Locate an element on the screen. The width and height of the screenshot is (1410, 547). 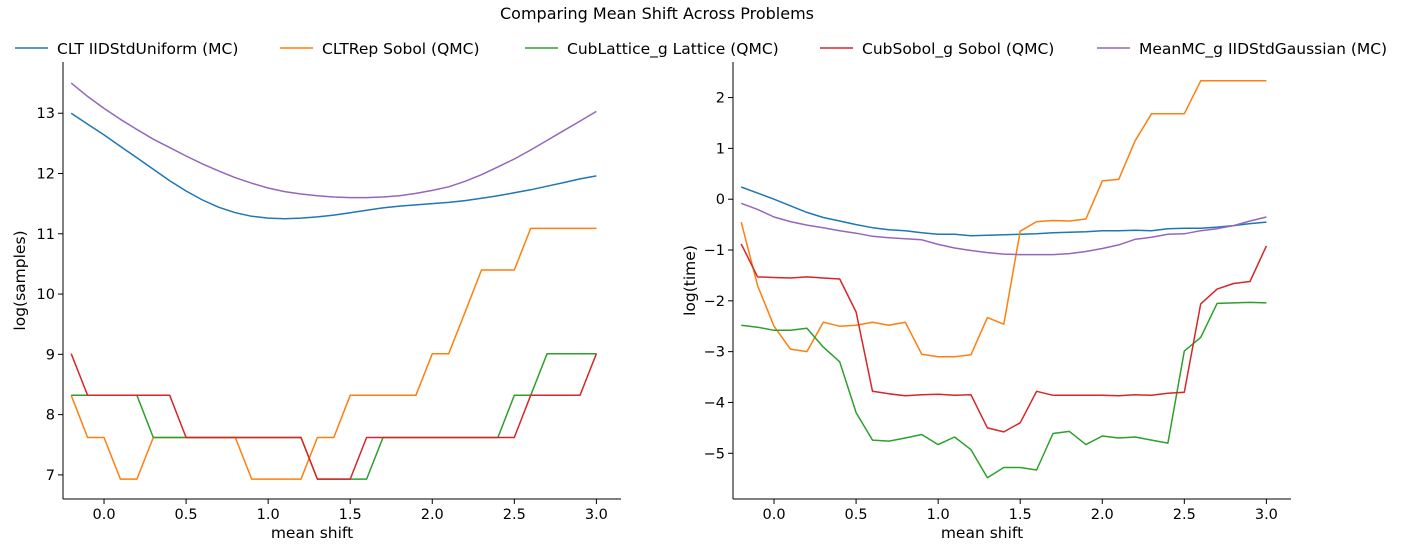
legend-label: CubSobol_g Sobol (QMC) is located at coordinates (958, 49).